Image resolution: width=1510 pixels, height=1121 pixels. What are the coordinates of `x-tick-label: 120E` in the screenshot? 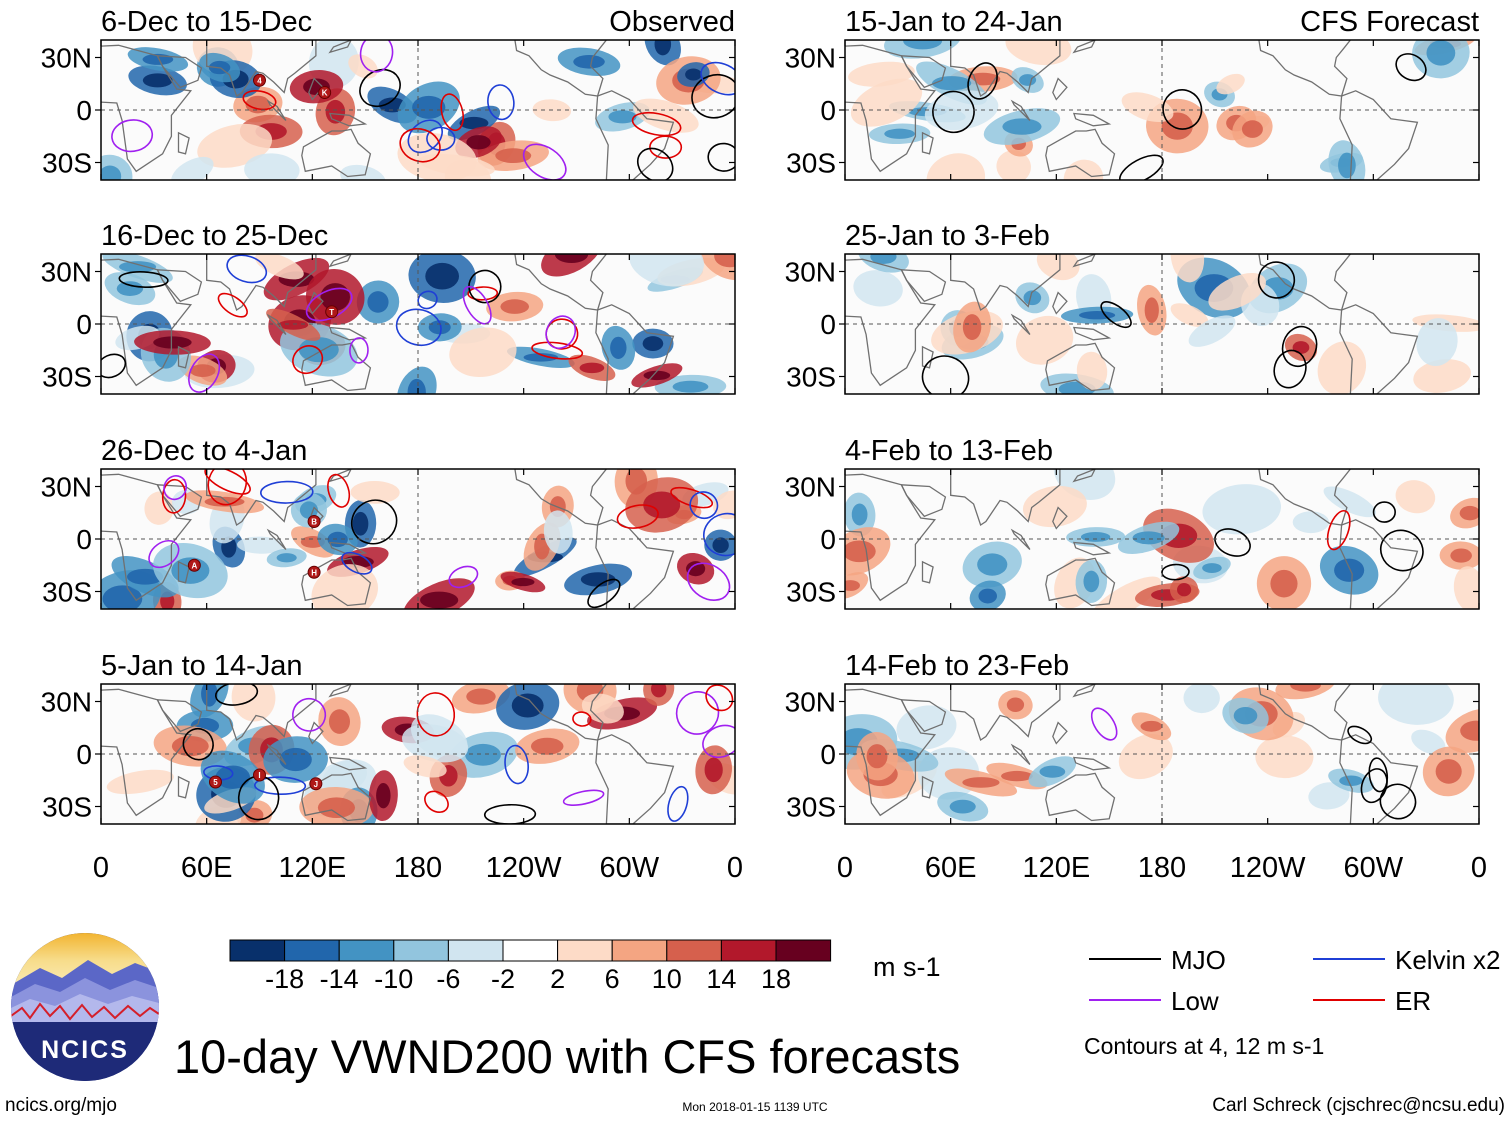 It's located at (1056, 868).